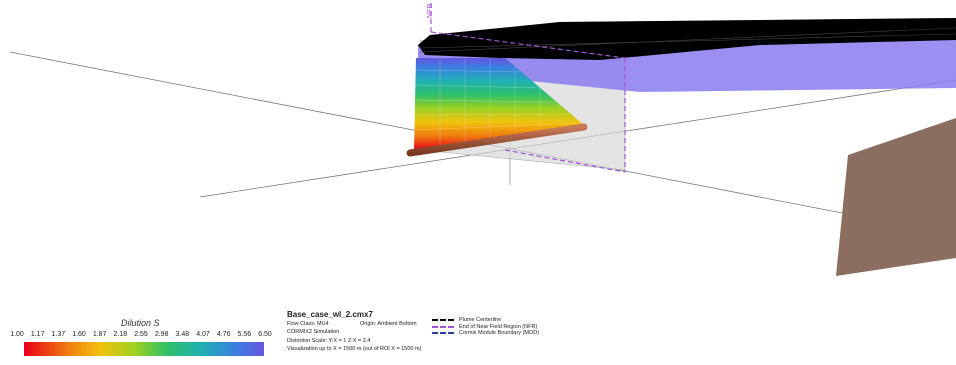  Describe the element at coordinates (329, 340) in the screenshot. I see `distortion-scale: Distortion Scale: Y:X = 1 Z:X = 2.4` at that location.